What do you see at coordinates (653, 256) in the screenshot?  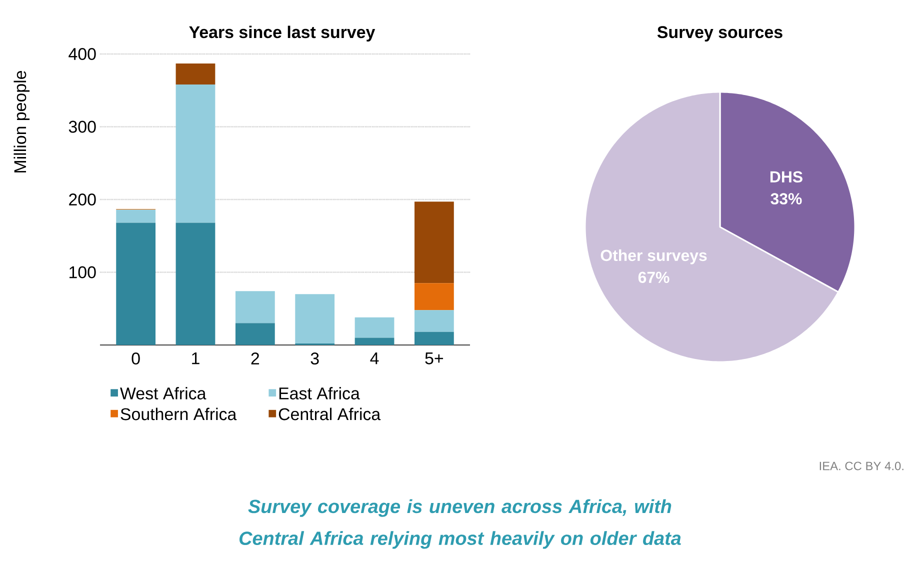 I see `slice-label: Other surveys` at bounding box center [653, 256].